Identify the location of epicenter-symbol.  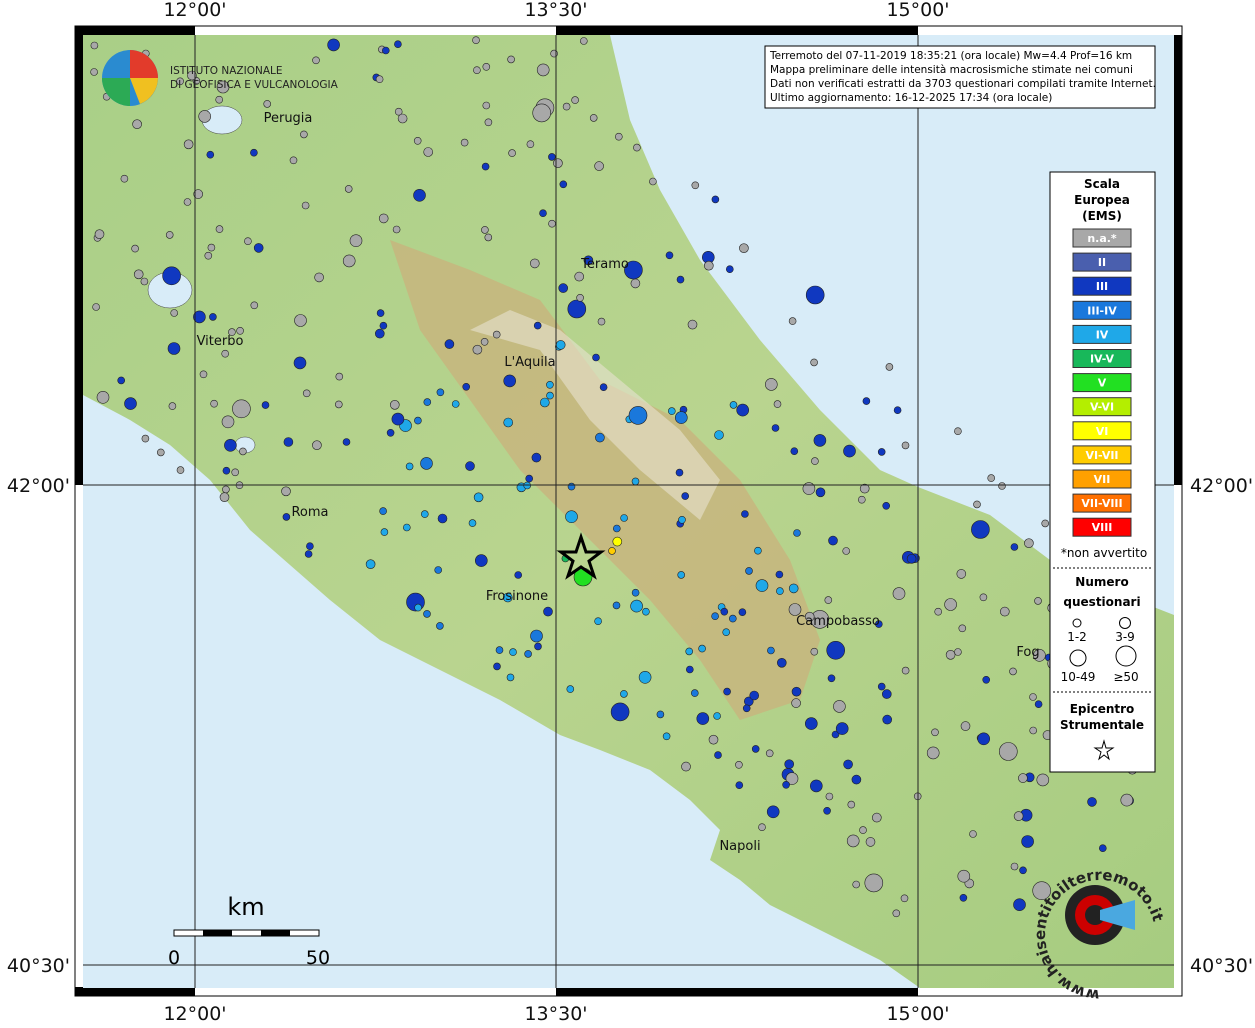
(1104, 750).